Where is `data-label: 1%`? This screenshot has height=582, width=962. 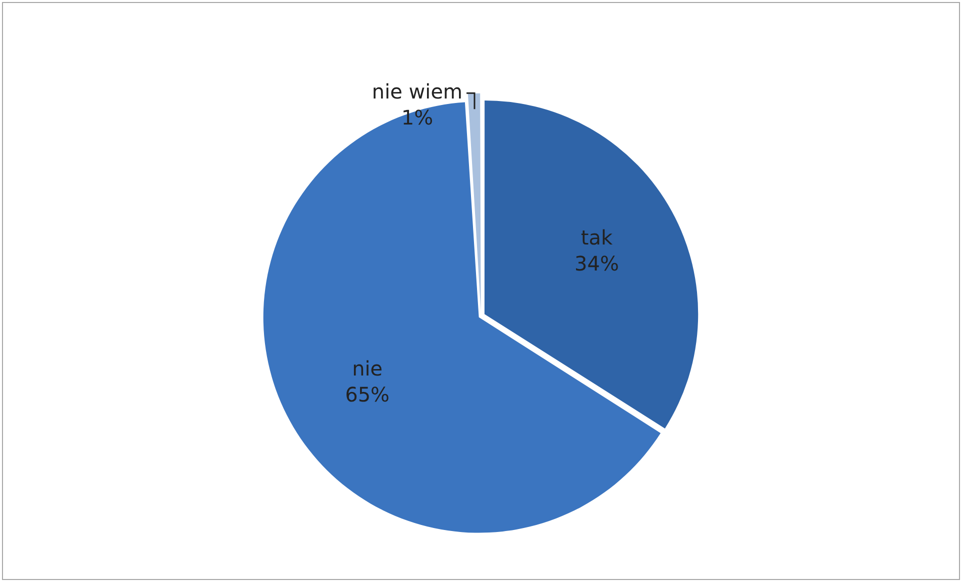
data-label: 1% is located at coordinates (417, 117).